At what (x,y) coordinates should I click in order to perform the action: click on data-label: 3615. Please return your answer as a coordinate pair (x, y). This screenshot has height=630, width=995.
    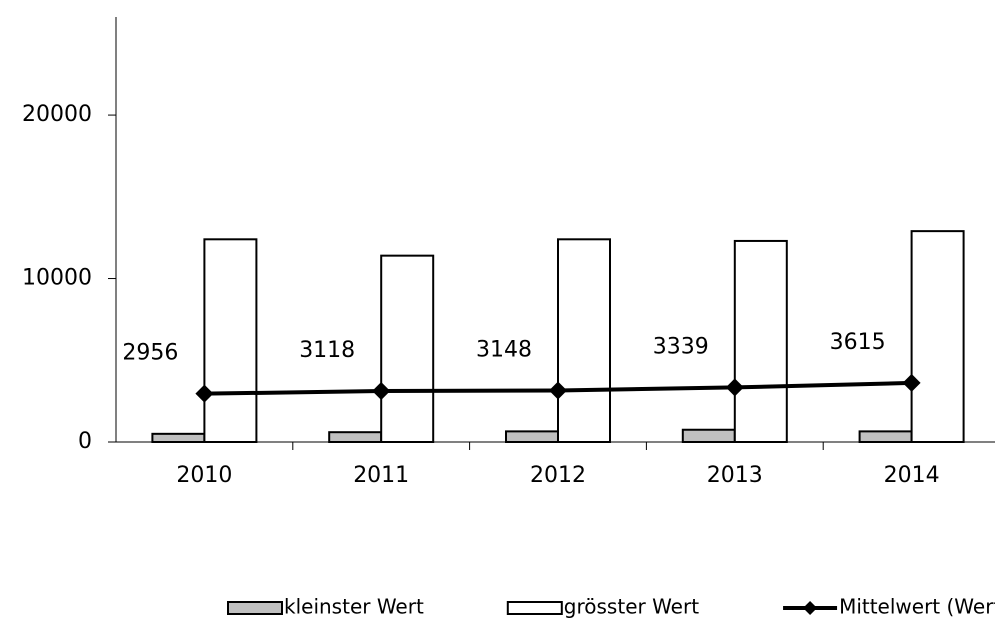
    Looking at the image, I should click on (858, 342).